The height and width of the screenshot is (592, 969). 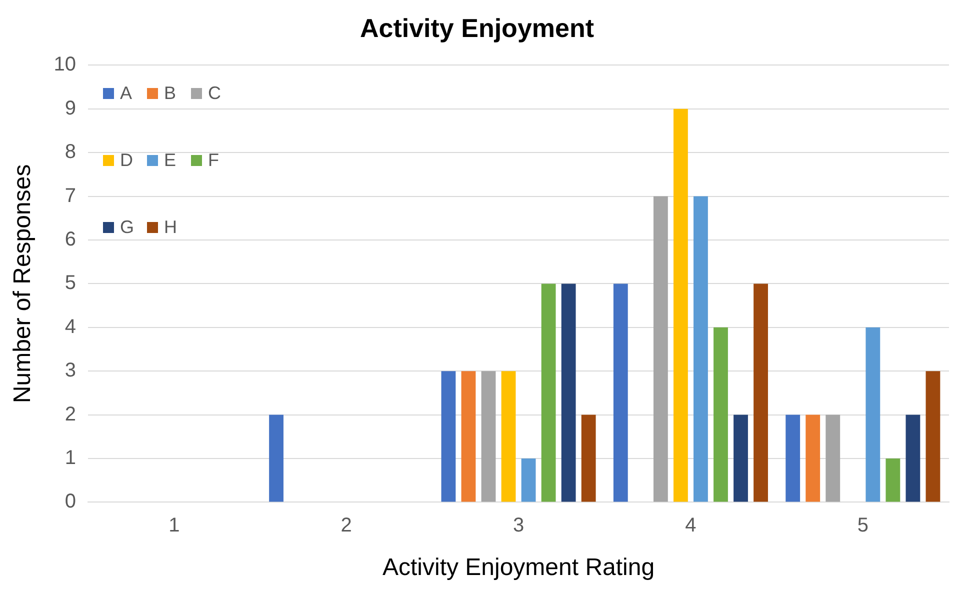 What do you see at coordinates (70, 458) in the screenshot?
I see `y-tick-label: 1` at bounding box center [70, 458].